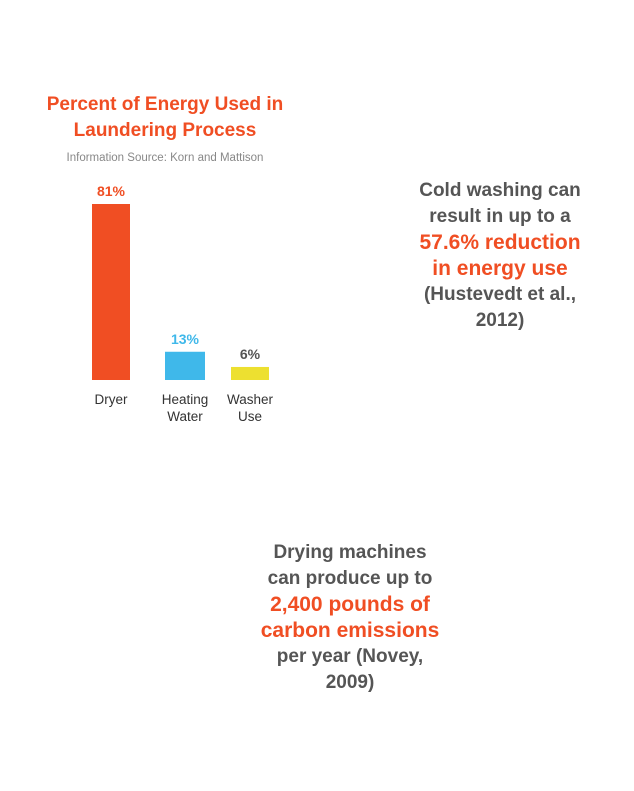 The image size is (634, 791). I want to click on category-label: Dryer, so click(112, 399).